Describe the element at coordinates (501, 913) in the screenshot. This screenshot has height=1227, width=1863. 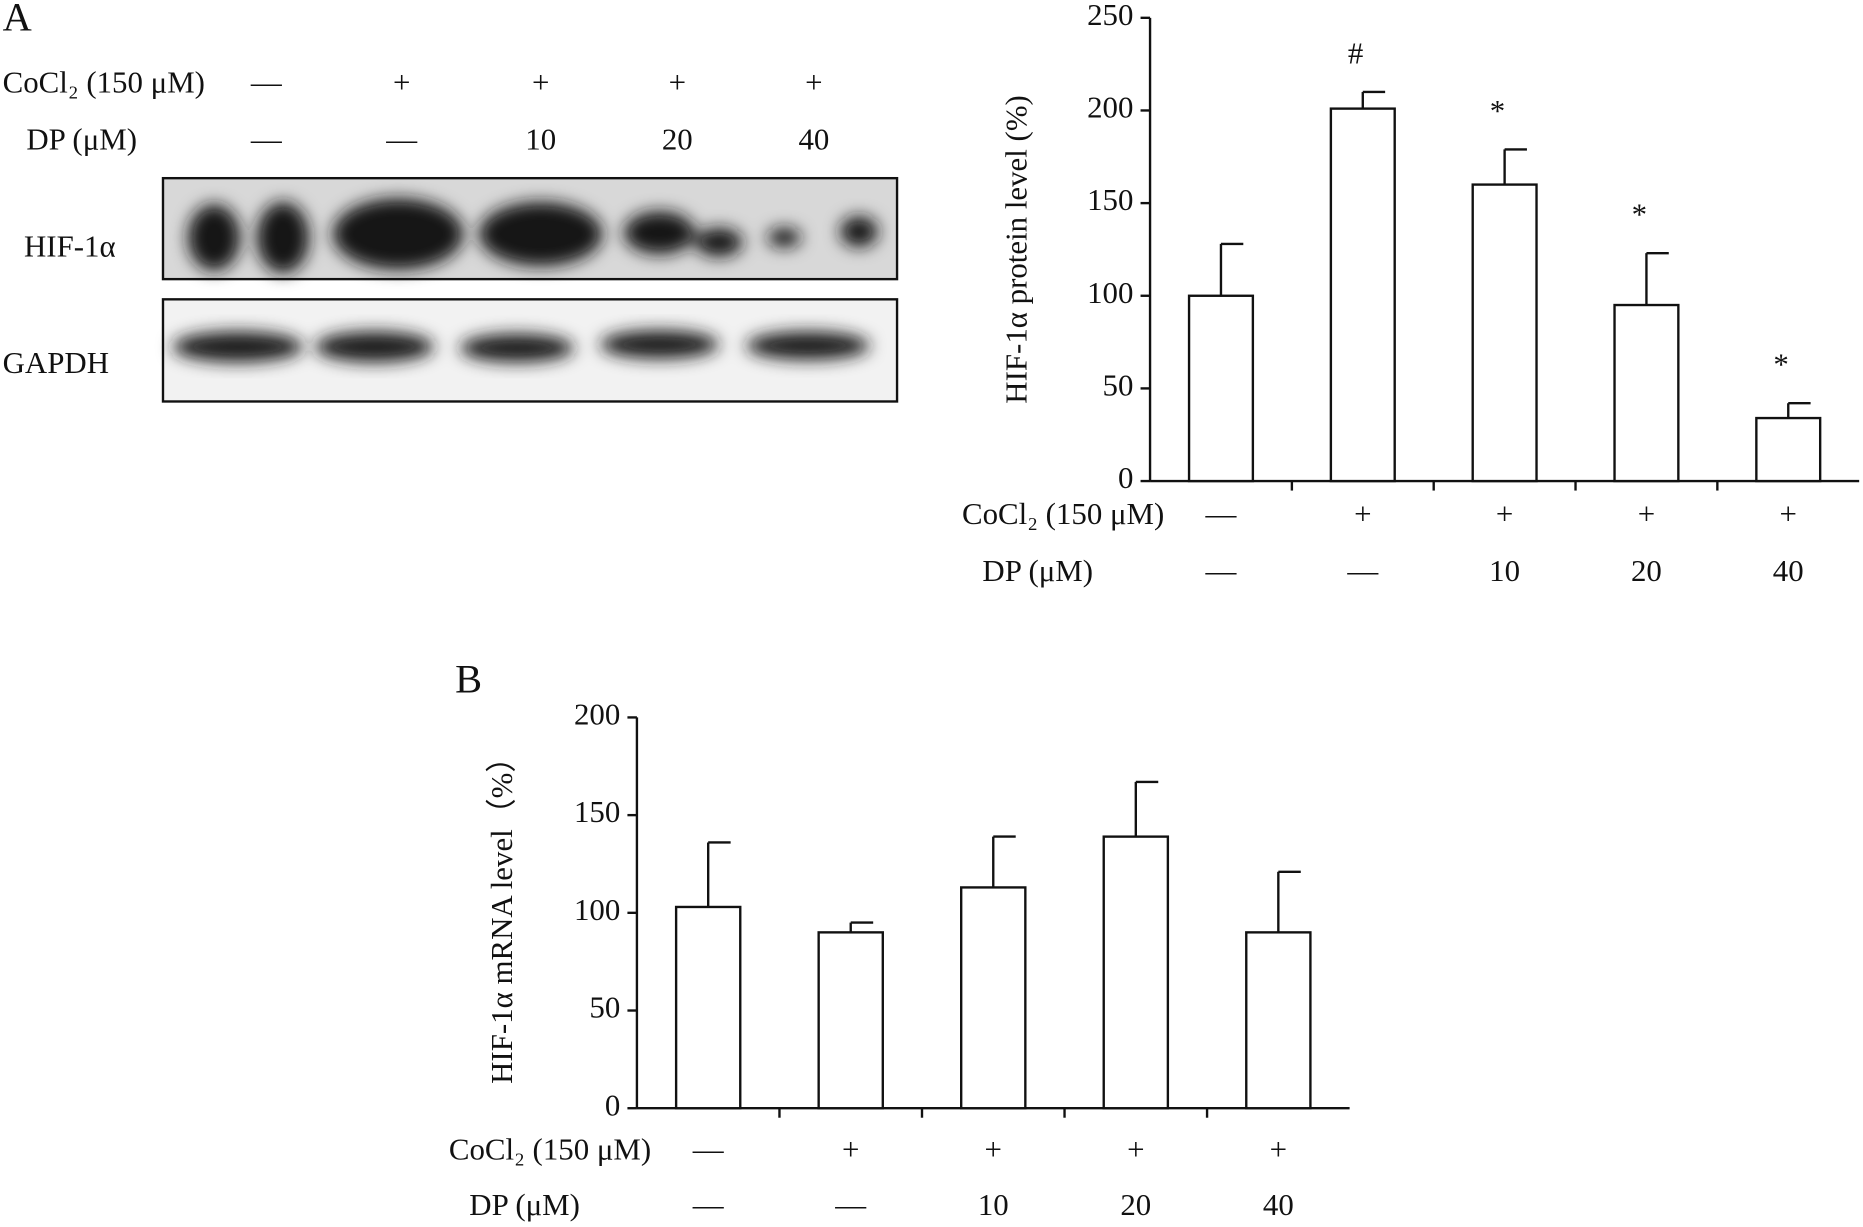
I see `y-axis-label: HIF-1α mRNA level（%）` at that location.